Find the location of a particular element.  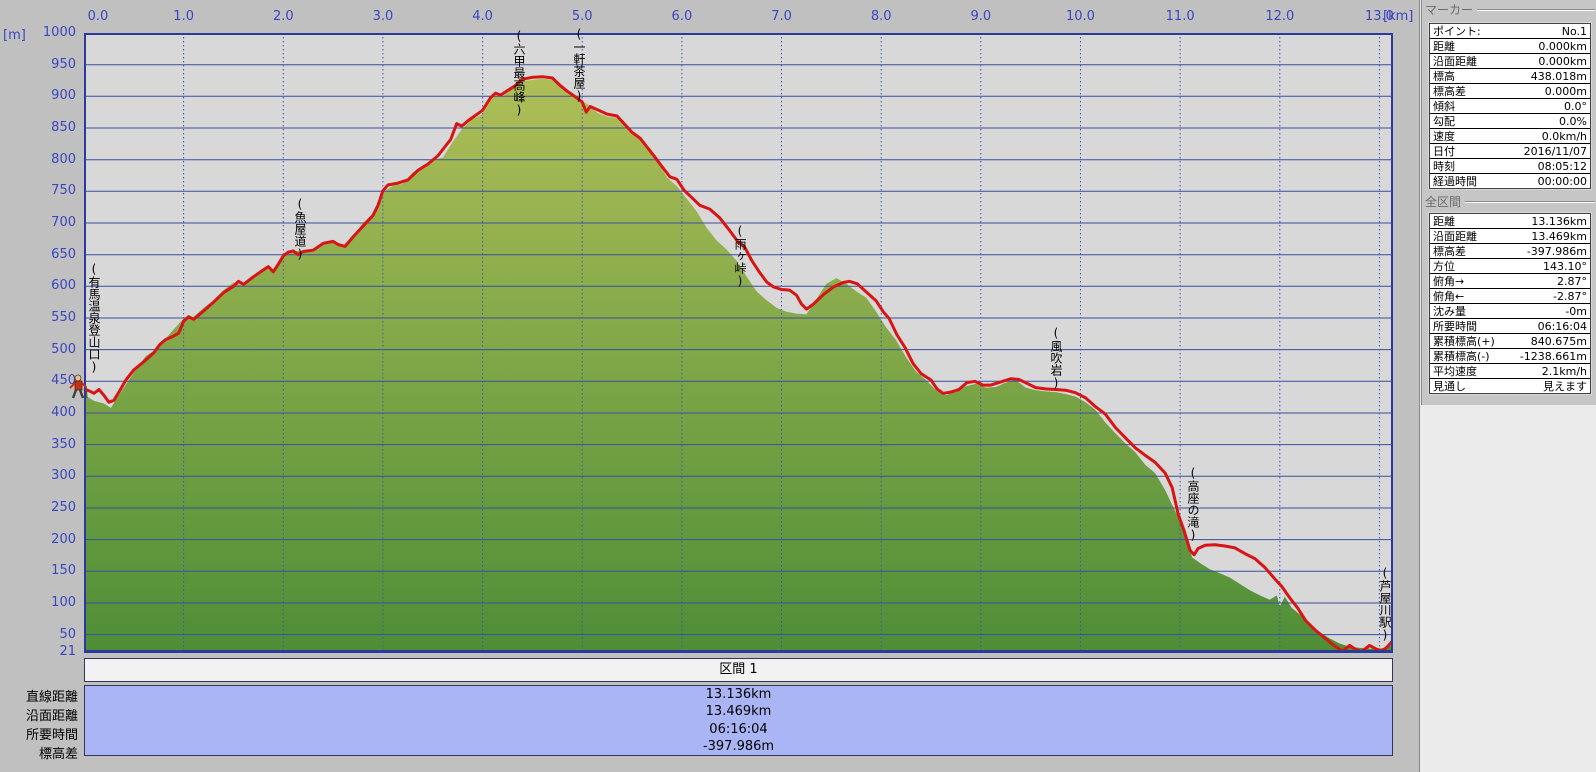

x-tick-label: 2.0 is located at coordinates (283, 16).